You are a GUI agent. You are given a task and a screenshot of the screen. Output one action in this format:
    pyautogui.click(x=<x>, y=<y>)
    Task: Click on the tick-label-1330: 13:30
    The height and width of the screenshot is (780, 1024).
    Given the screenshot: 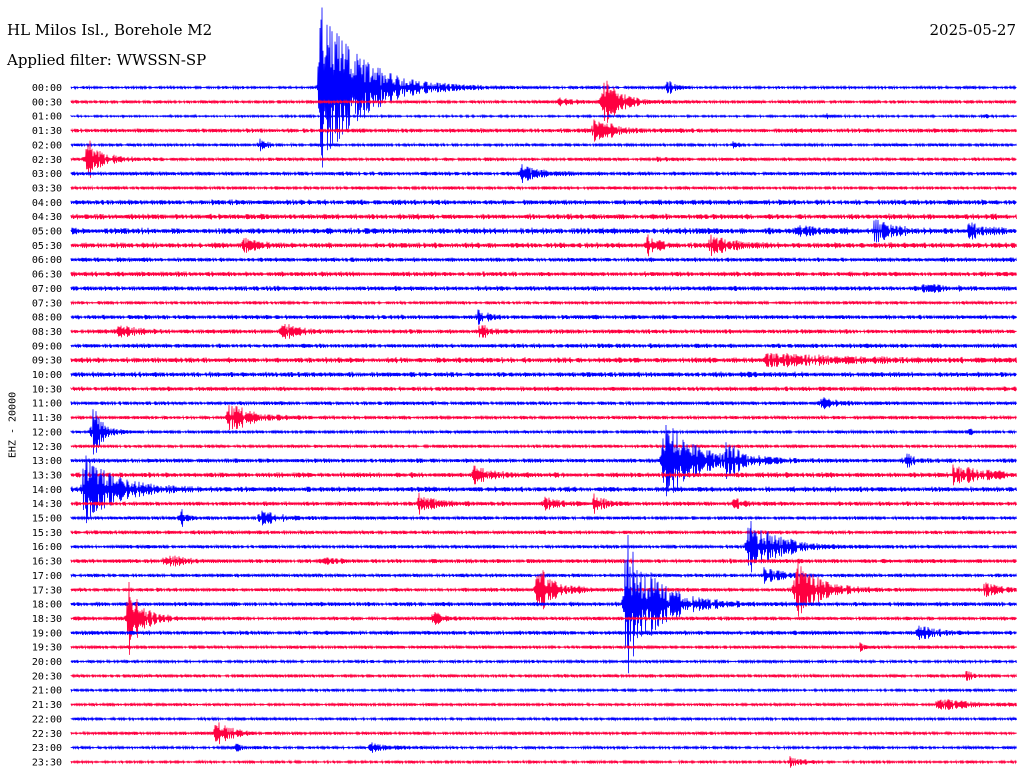 What is the action you would take?
    pyautogui.click(x=47, y=475)
    